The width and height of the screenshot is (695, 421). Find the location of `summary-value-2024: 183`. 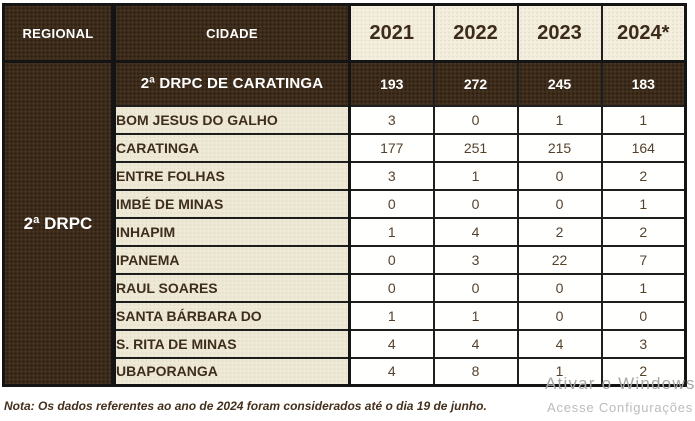

summary-value-2024: 183 is located at coordinates (643, 83).